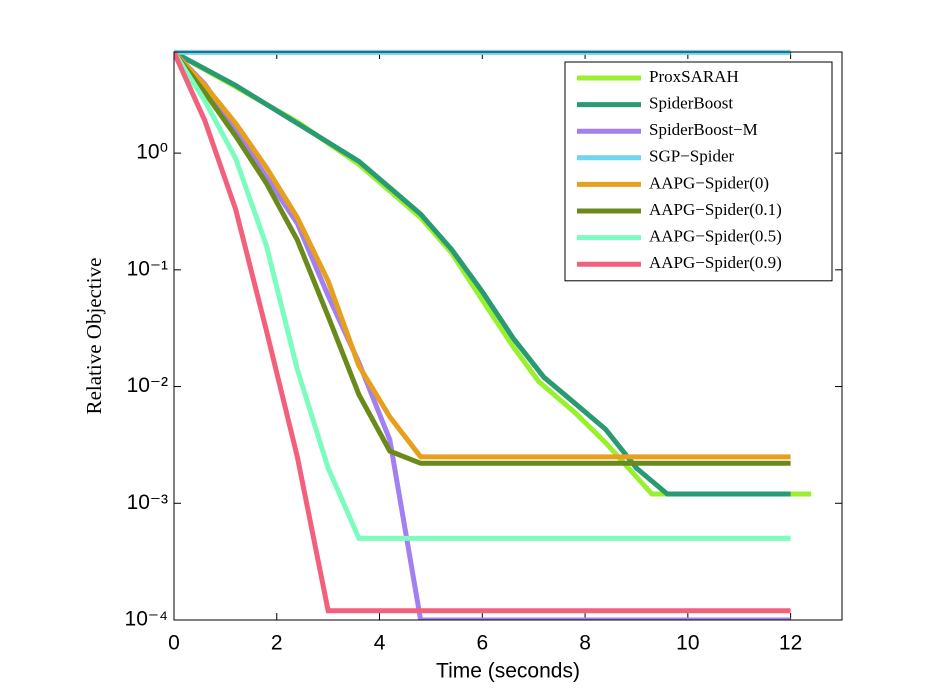  Describe the element at coordinates (687, 643) in the screenshot. I see `x-tick-label: 10` at that location.